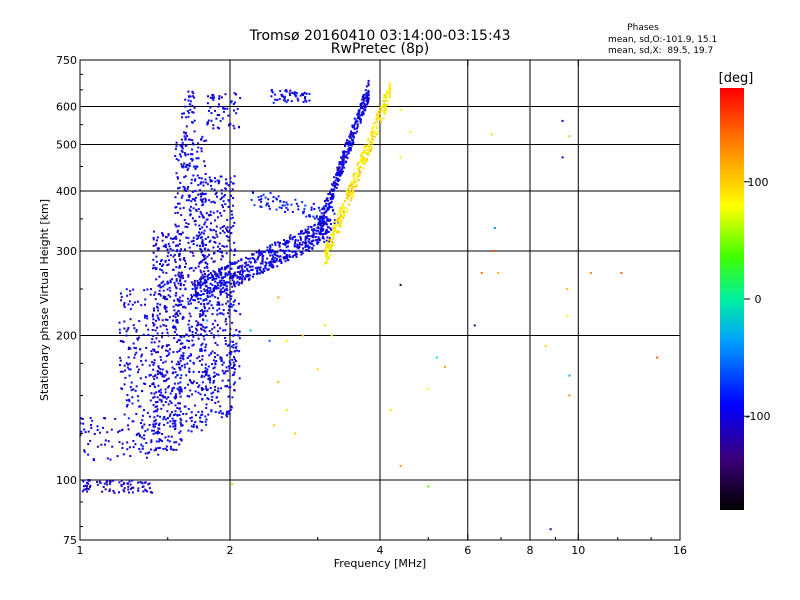  What do you see at coordinates (66, 191) in the screenshot?
I see `y-tick-label: 400` at bounding box center [66, 191].